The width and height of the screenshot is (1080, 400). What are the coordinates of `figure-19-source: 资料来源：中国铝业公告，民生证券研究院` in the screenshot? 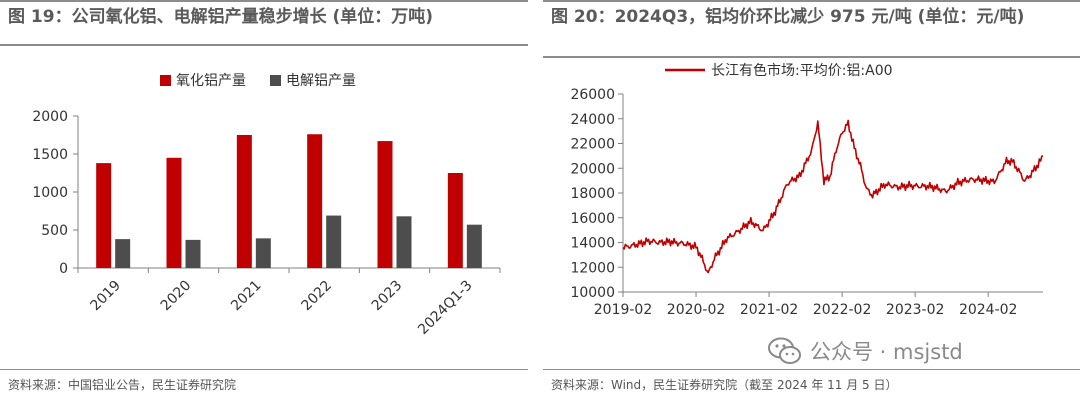 It's located at (122, 385).